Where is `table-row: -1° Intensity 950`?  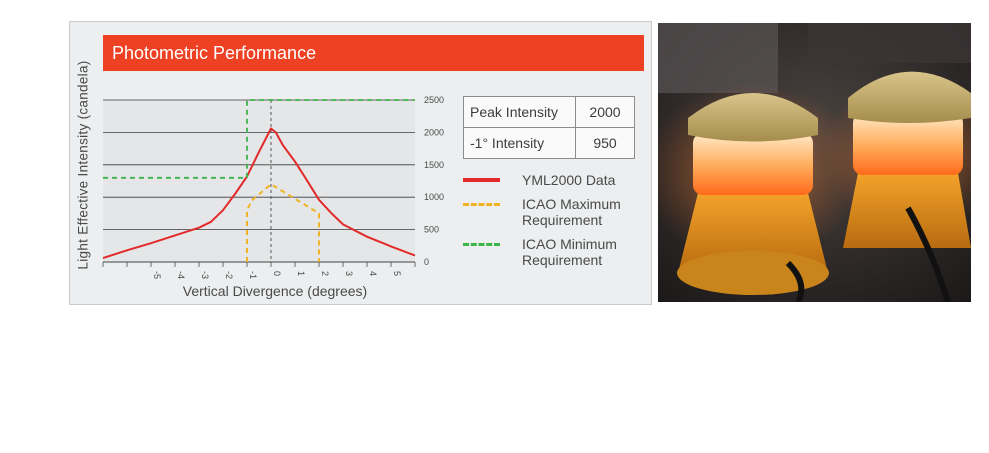
table-row: -1° Intensity 950 is located at coordinates (549, 143).